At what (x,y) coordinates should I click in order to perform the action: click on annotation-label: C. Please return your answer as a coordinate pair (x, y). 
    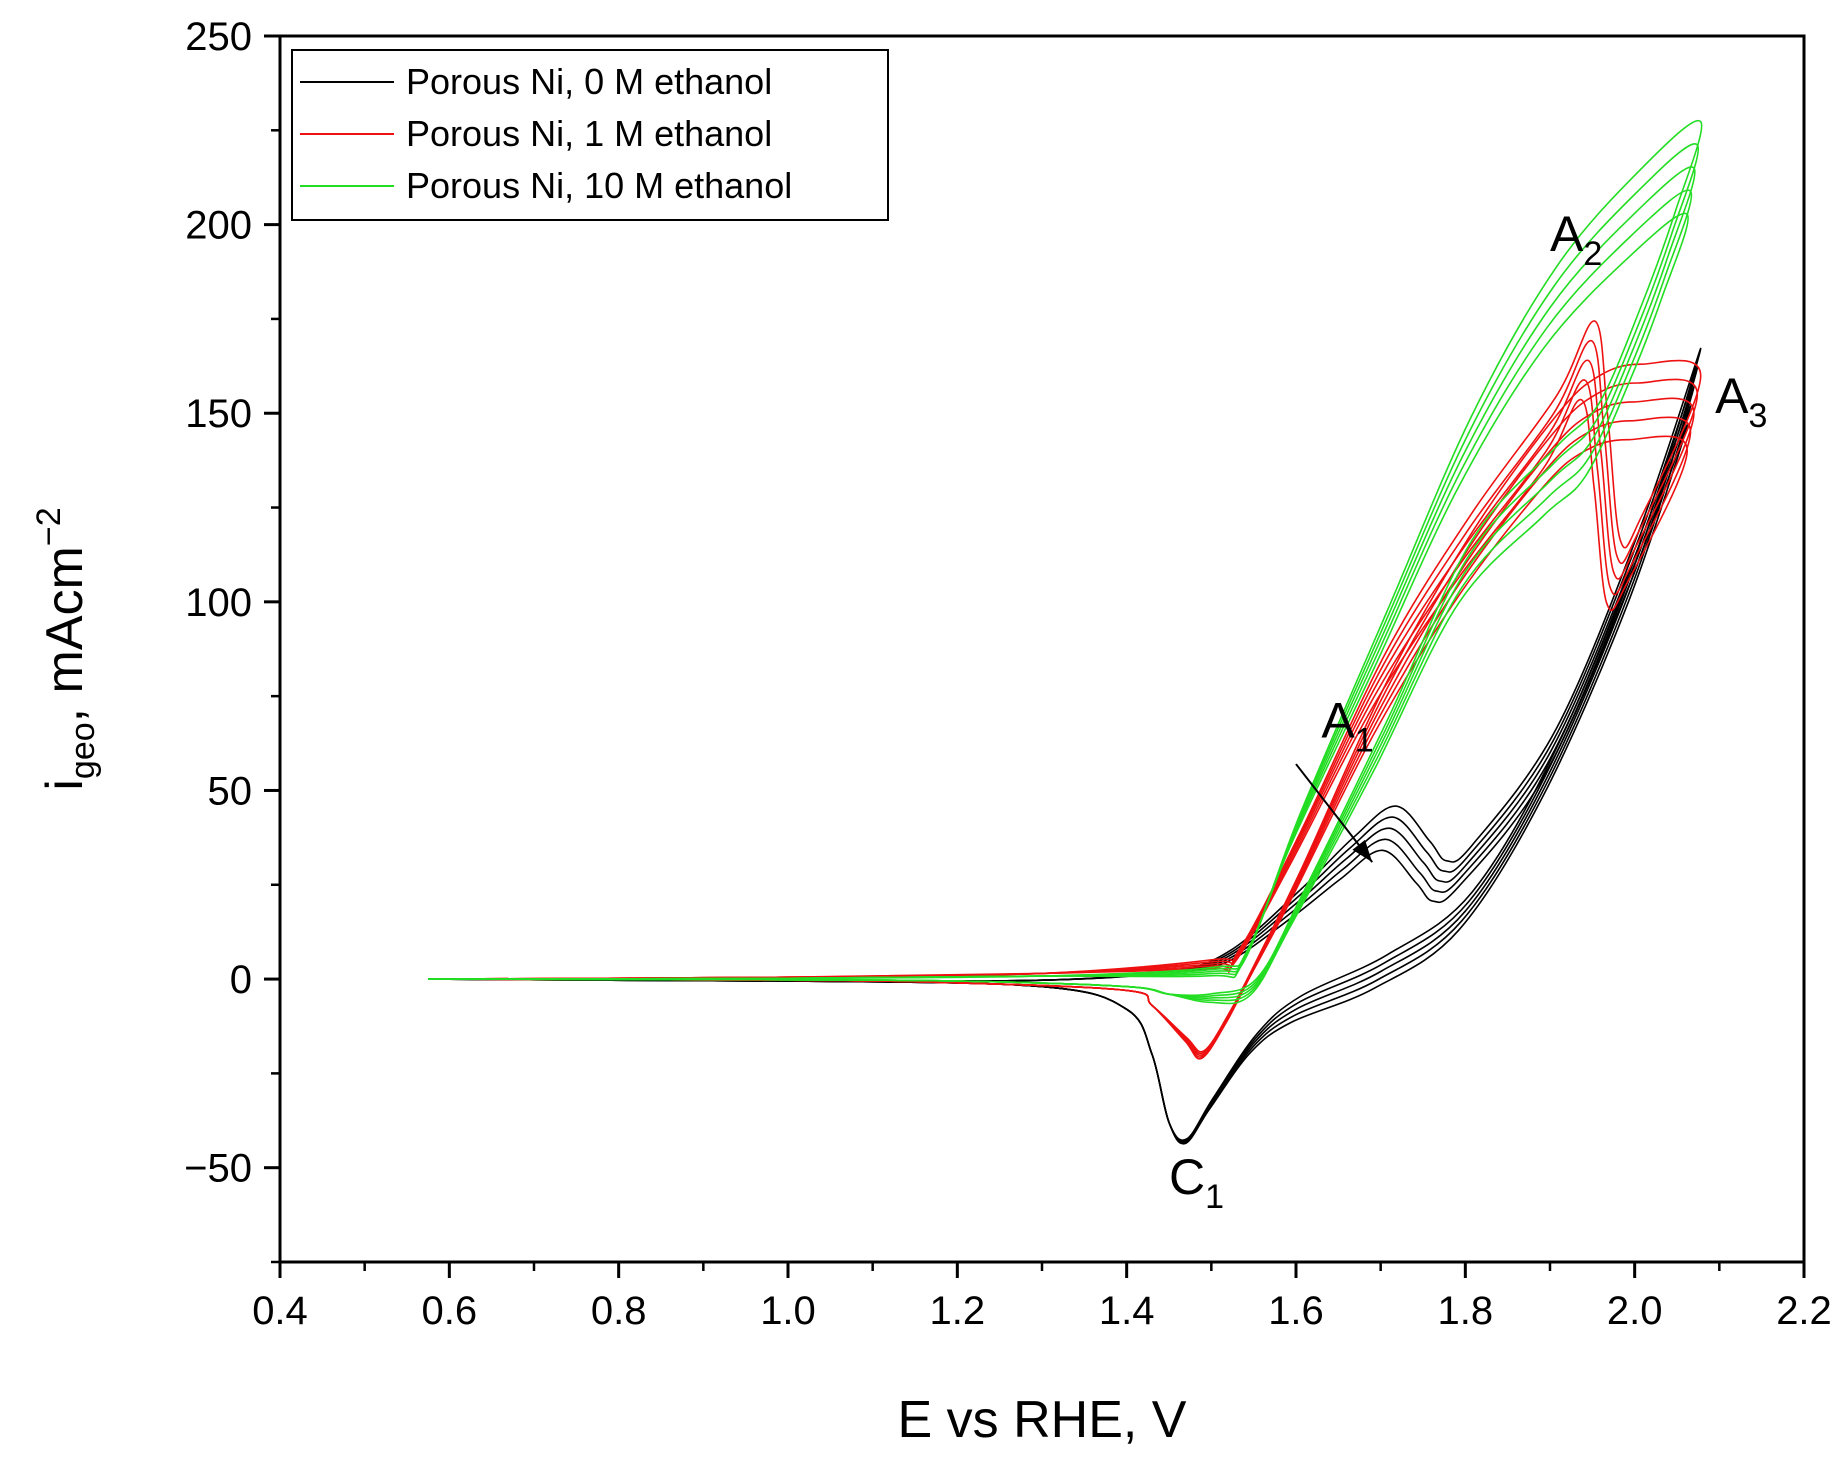
    Looking at the image, I should click on (1187, 1177).